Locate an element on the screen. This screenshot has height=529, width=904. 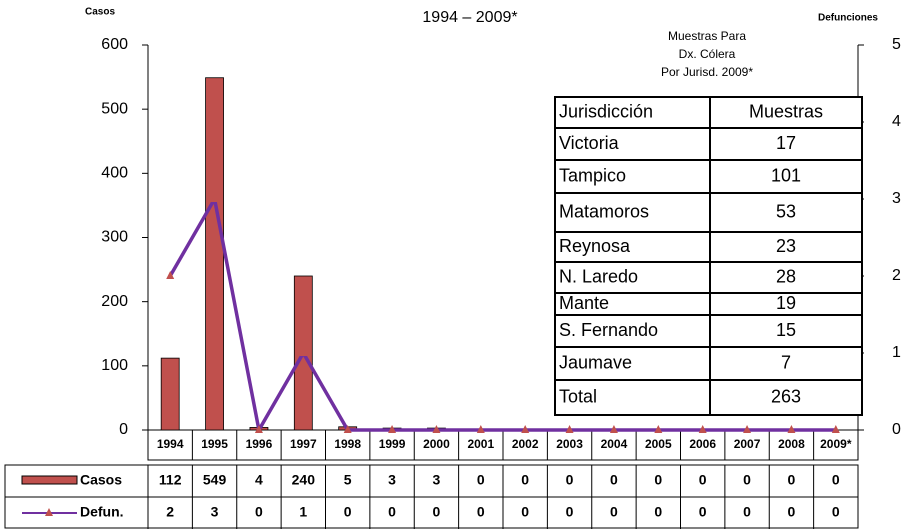
x-tick-label: 1996 is located at coordinates (259, 444).